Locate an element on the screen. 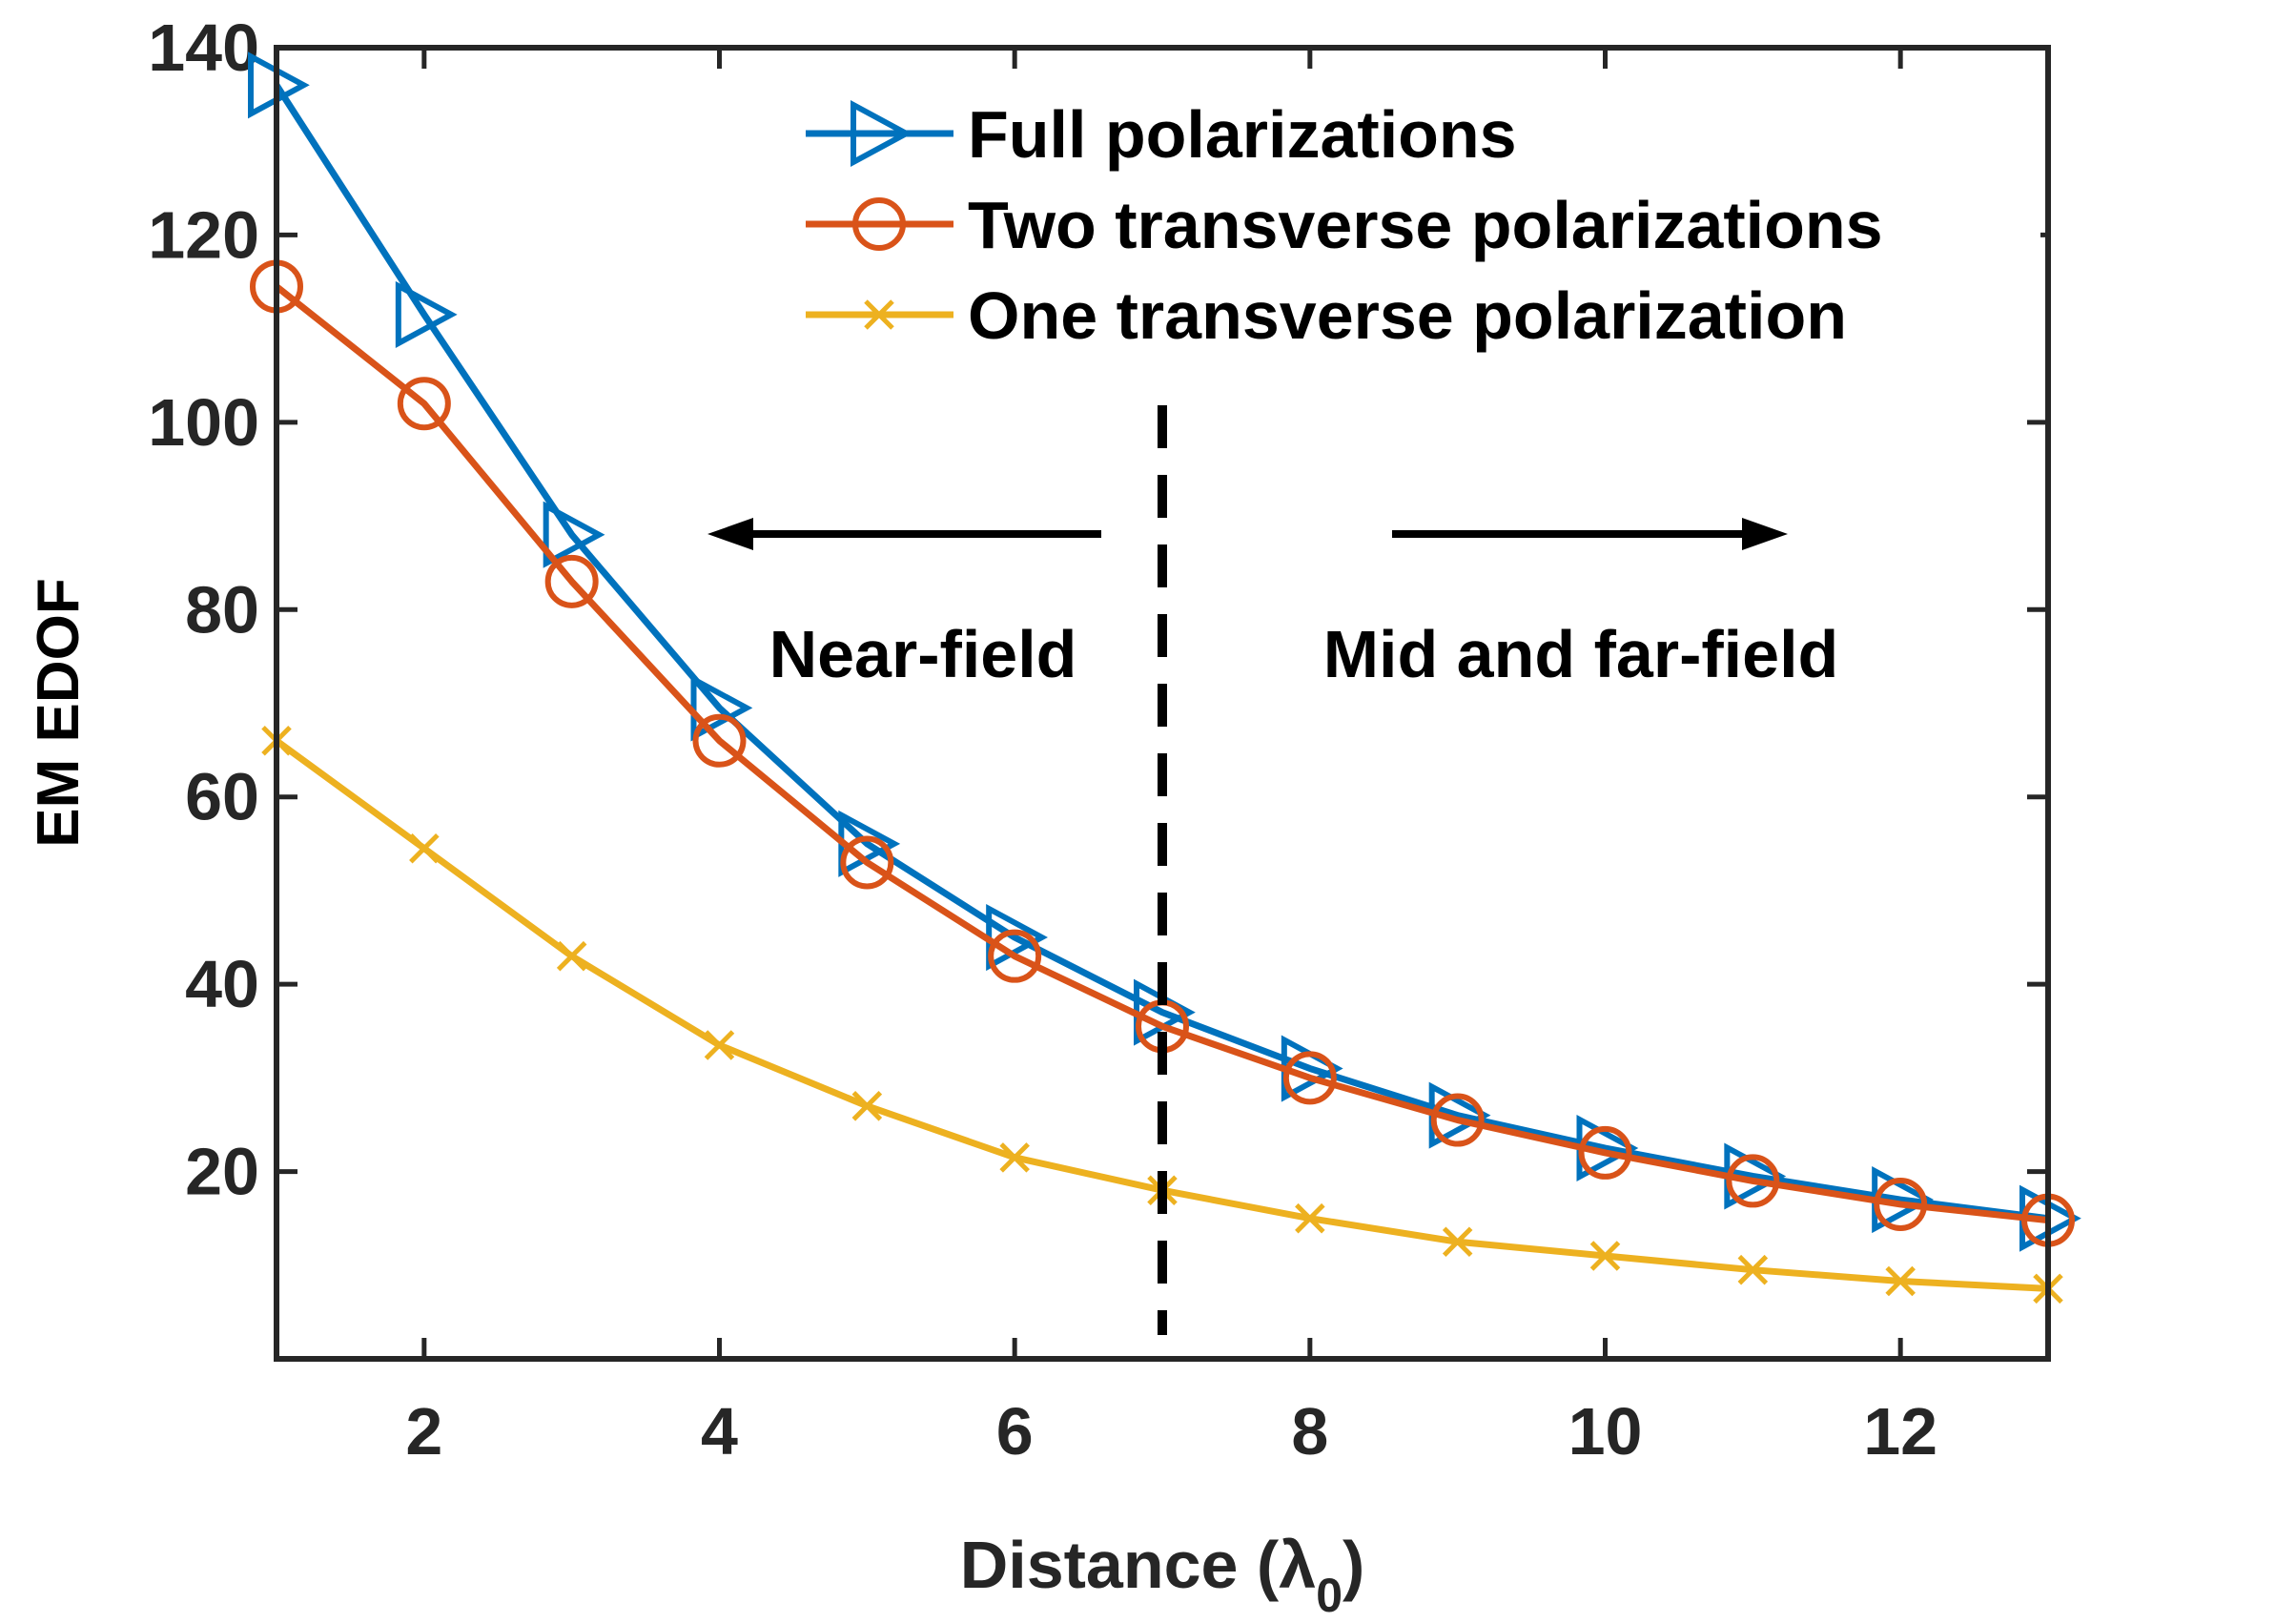 The image size is (2296, 1623). legend-background is located at coordinates (1413, 224).